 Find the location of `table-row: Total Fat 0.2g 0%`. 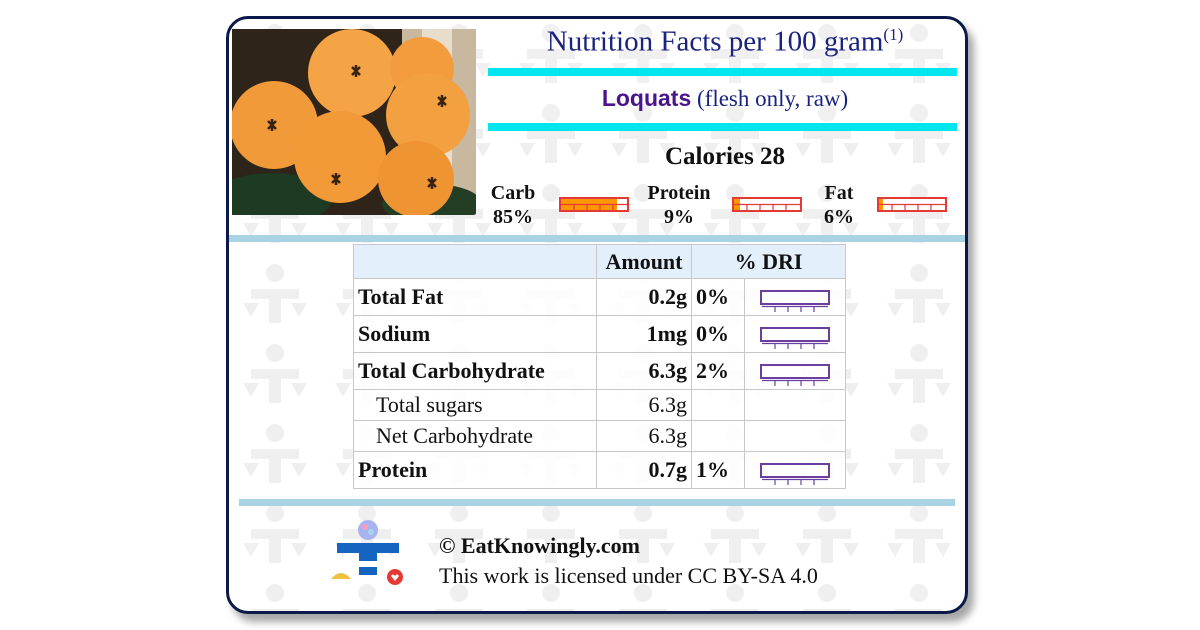

table-row: Total Fat 0.2g 0% is located at coordinates (599, 297).